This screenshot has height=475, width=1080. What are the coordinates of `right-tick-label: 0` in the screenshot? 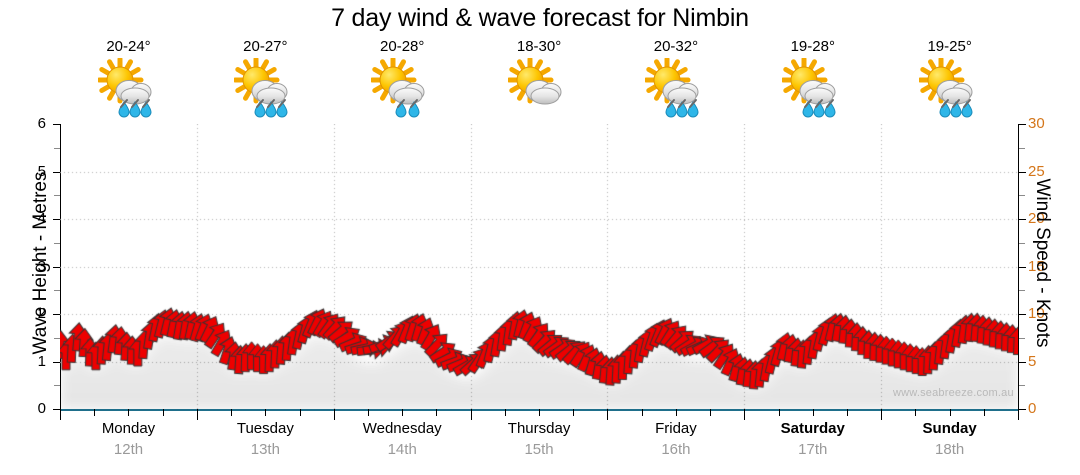 It's located at (1032, 408).